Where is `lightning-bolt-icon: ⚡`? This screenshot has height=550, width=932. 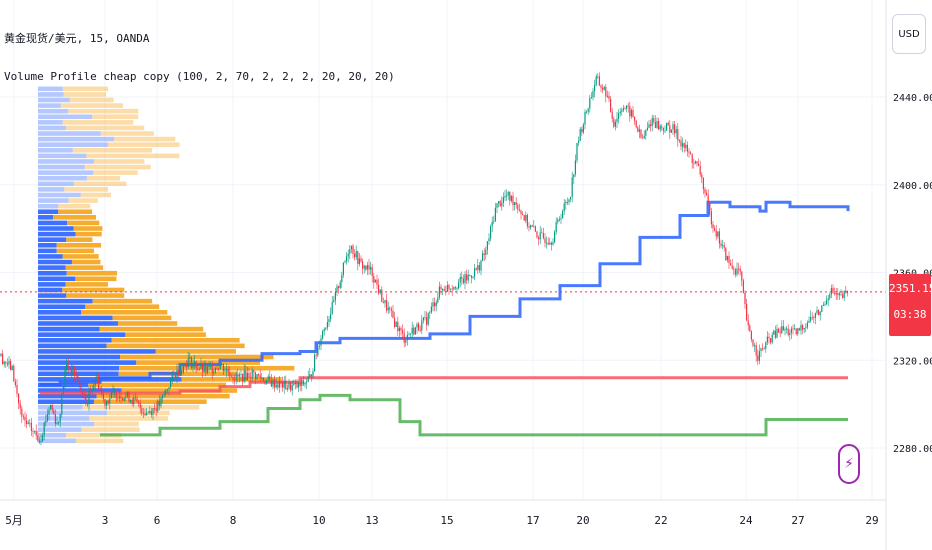
lightning-bolt-icon: ⚡ is located at coordinates (849, 464).